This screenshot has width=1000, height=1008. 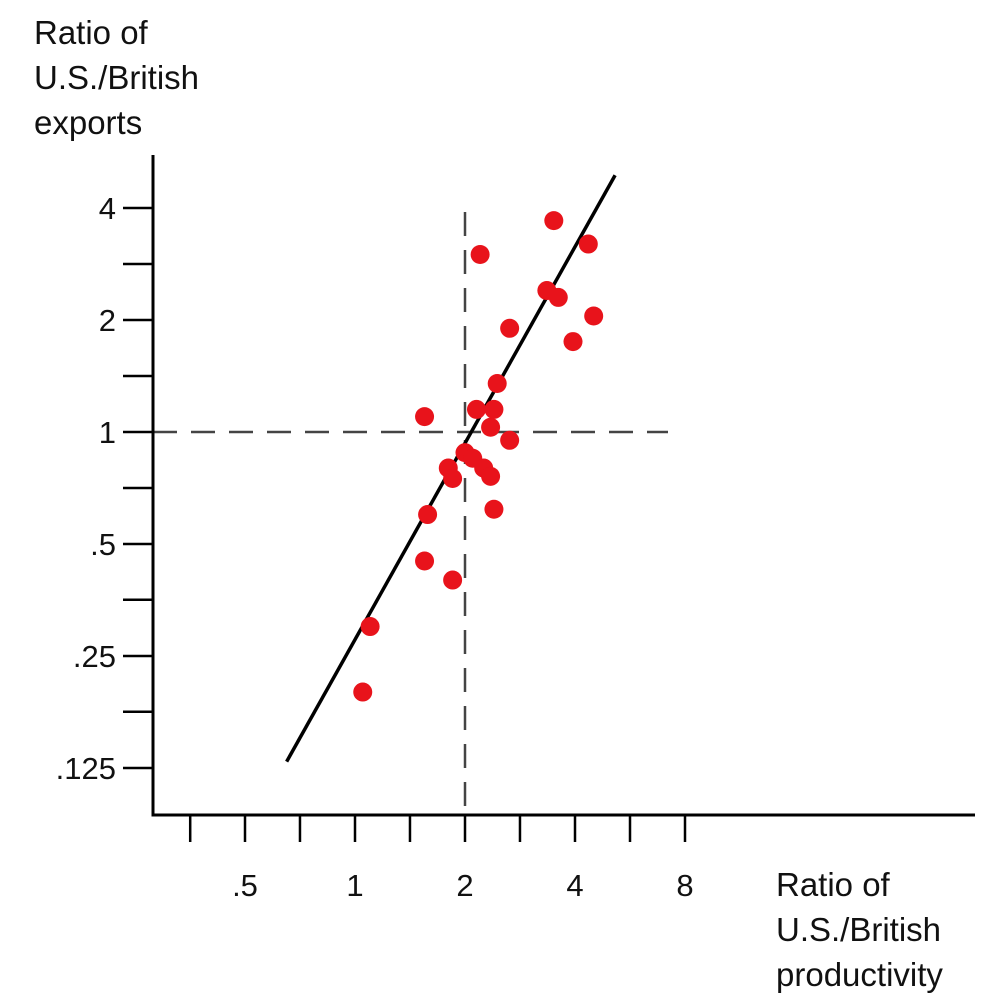 I want to click on data-points, so click(x=478, y=456).